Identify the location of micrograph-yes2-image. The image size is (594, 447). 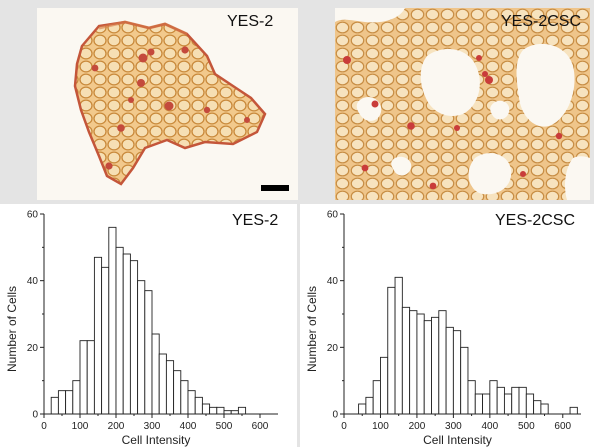
(181, 105).